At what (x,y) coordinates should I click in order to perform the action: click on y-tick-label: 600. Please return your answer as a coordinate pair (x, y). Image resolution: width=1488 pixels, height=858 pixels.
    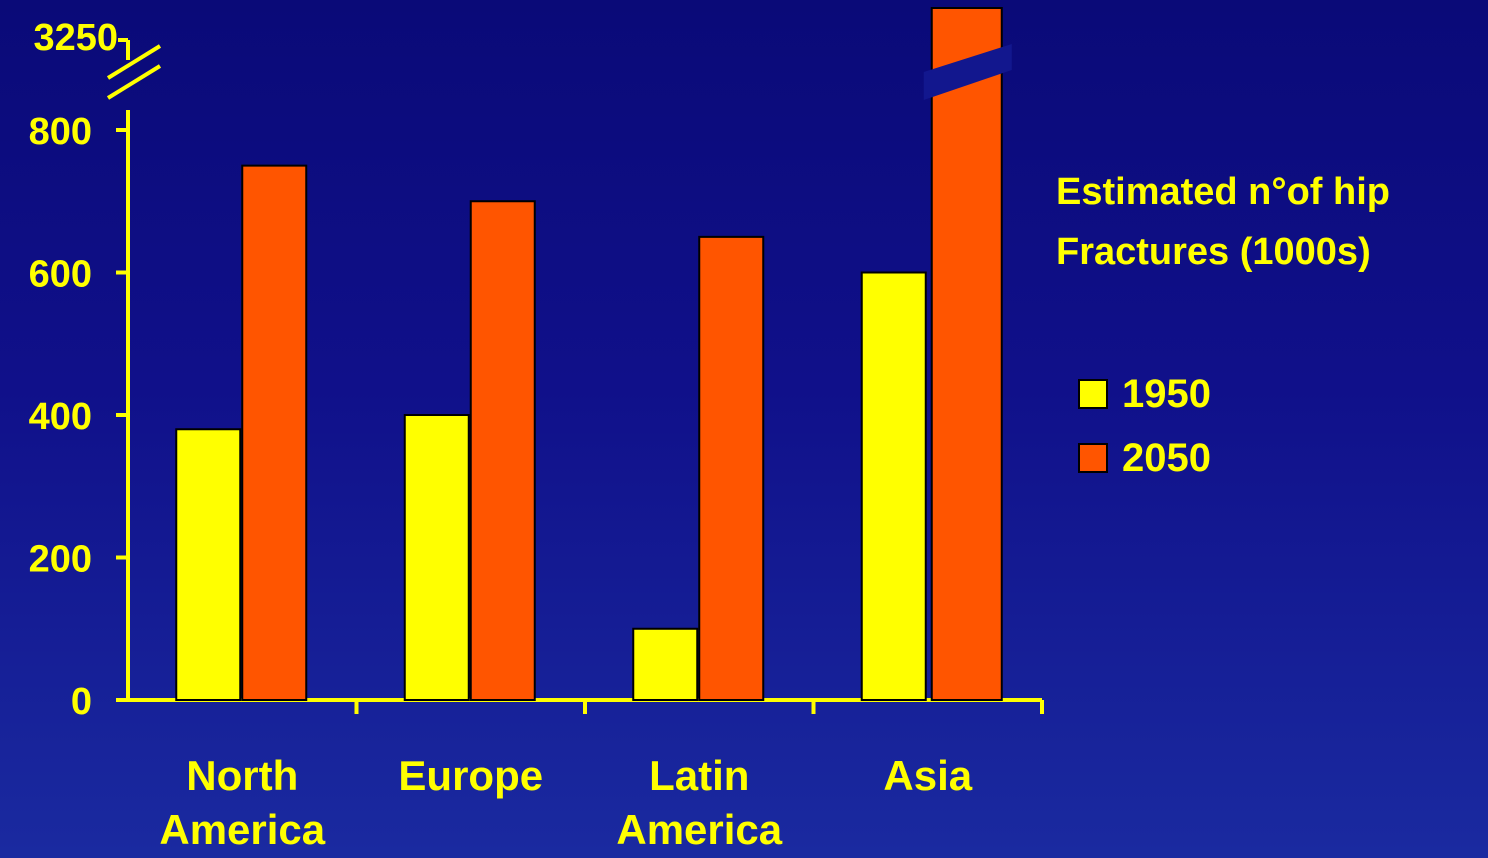
    Looking at the image, I should click on (60, 275).